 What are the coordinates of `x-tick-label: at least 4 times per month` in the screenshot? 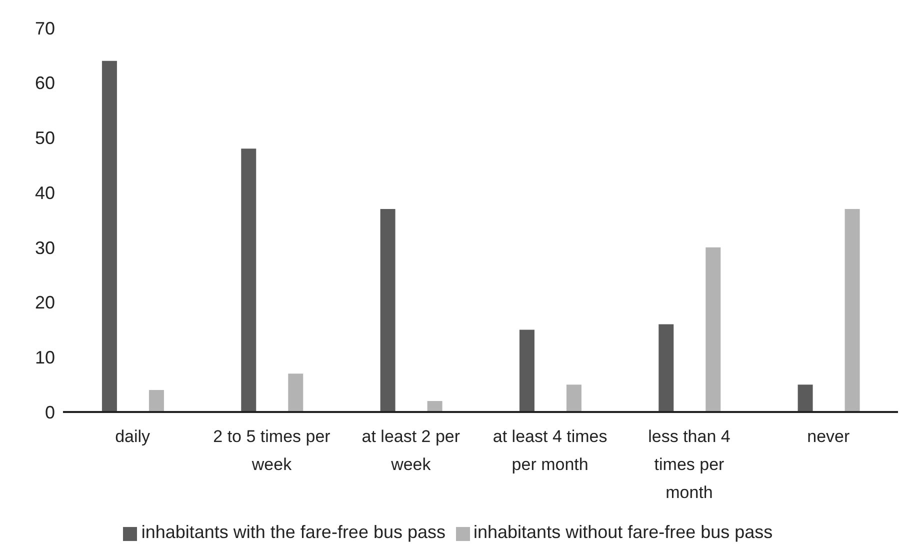 It's located at (550, 450).